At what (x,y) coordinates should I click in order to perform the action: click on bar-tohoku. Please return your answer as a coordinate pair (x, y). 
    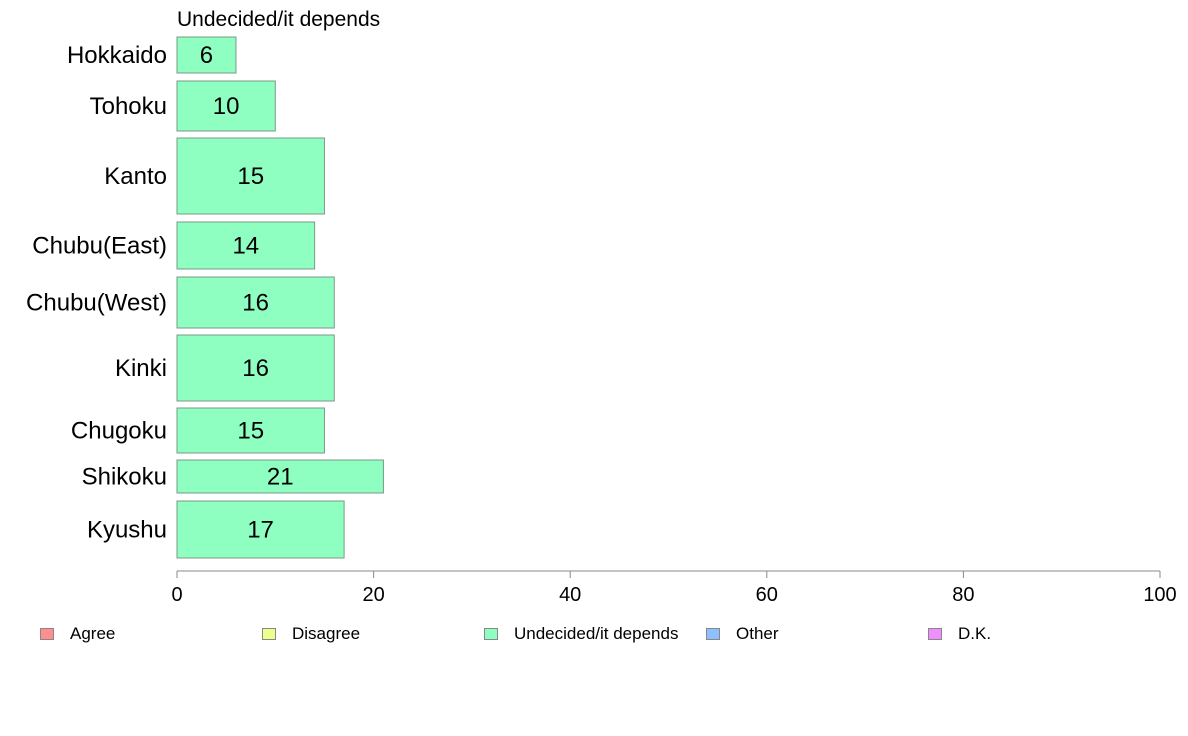
    Looking at the image, I should click on (226, 106).